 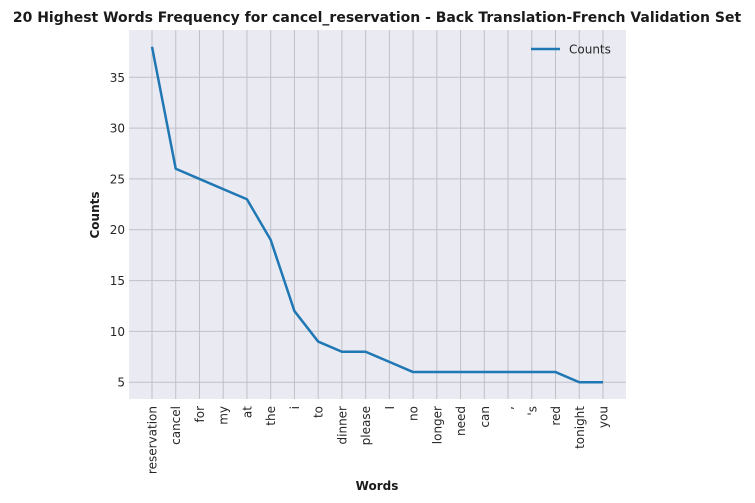 What do you see at coordinates (271, 416) in the screenshot?
I see `x-tick-label: the` at bounding box center [271, 416].